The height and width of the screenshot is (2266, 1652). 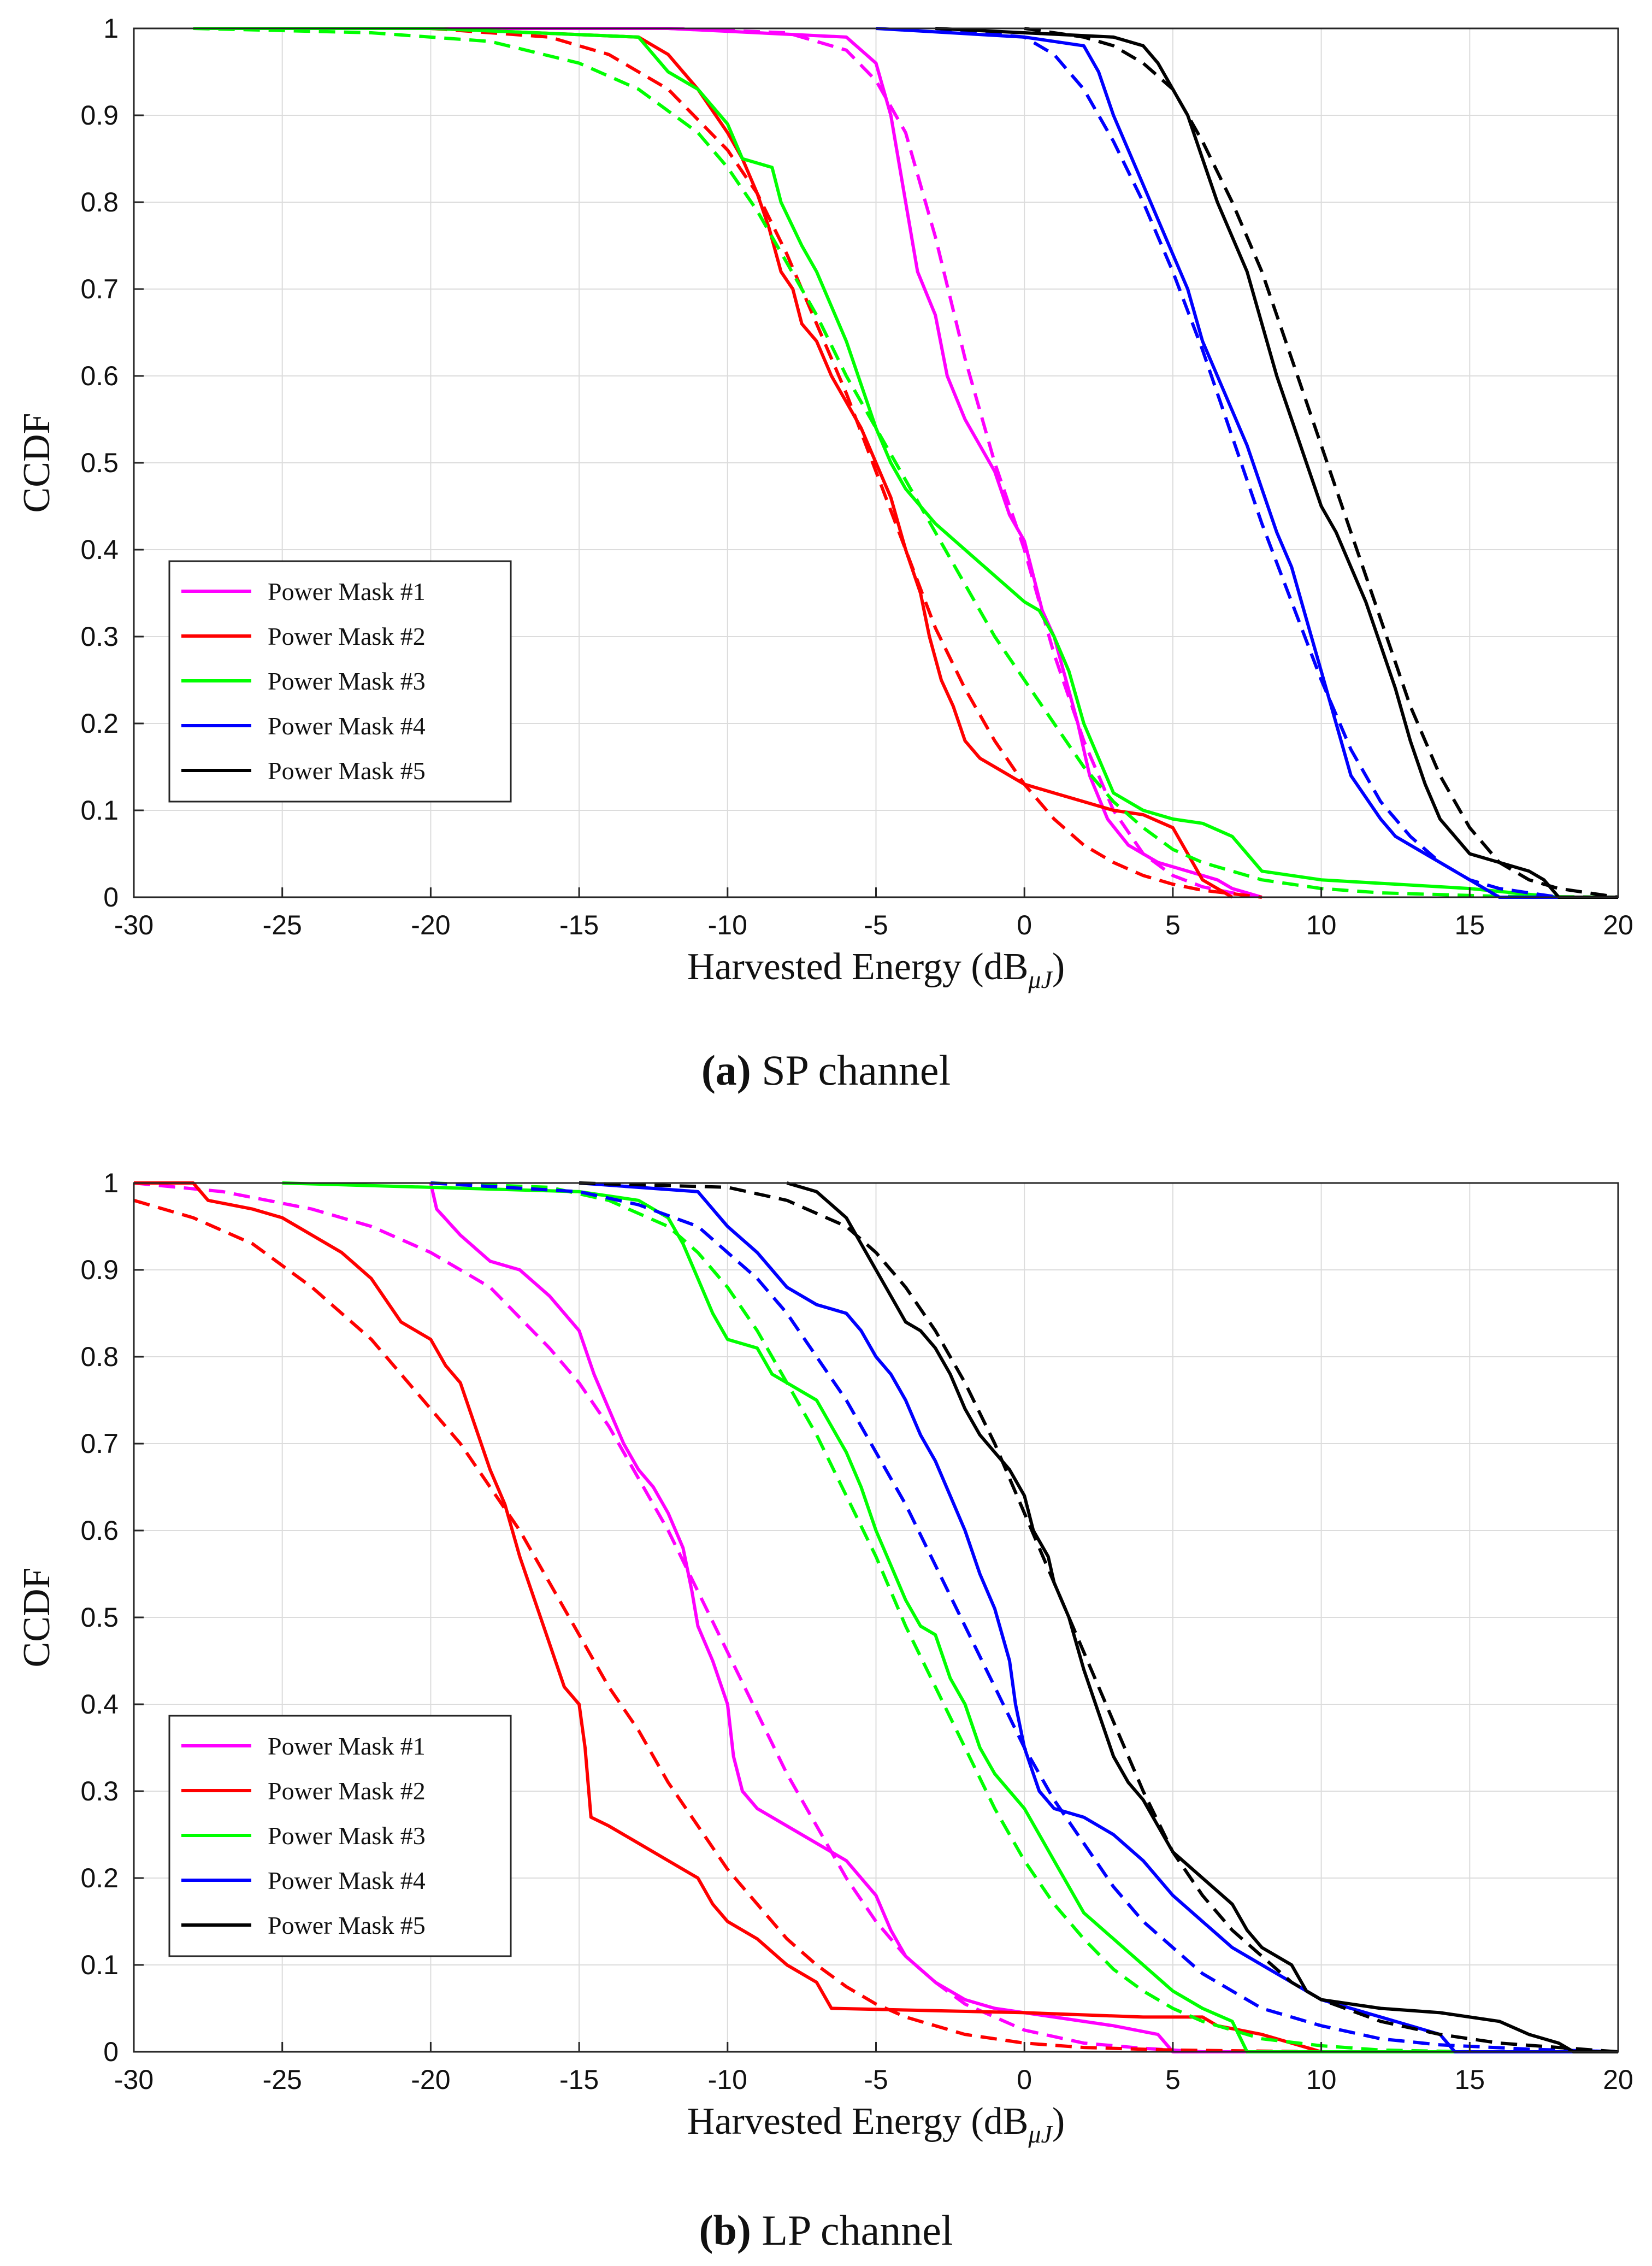 I want to click on panel-caption: (b) LP channel, so click(x=826, y=2230).